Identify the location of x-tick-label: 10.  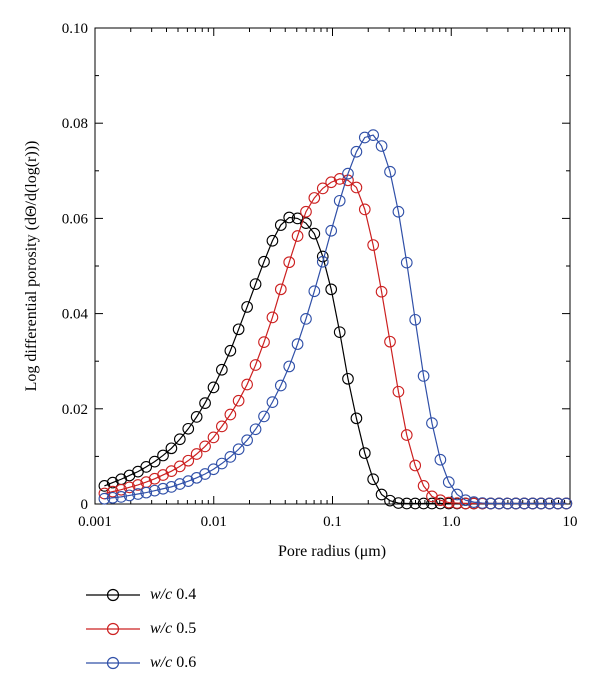
(570, 522).